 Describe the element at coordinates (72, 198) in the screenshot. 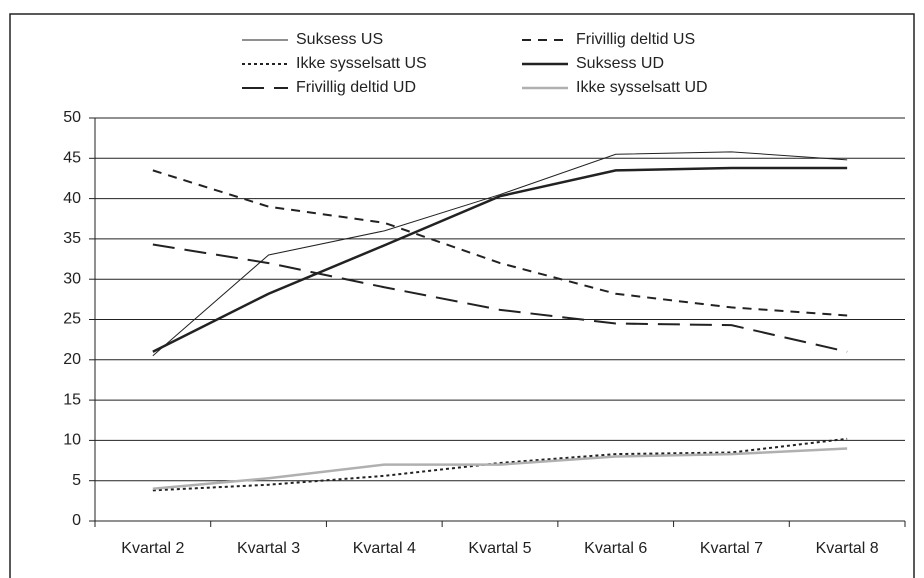

I see `y-tick-label: 40` at that location.